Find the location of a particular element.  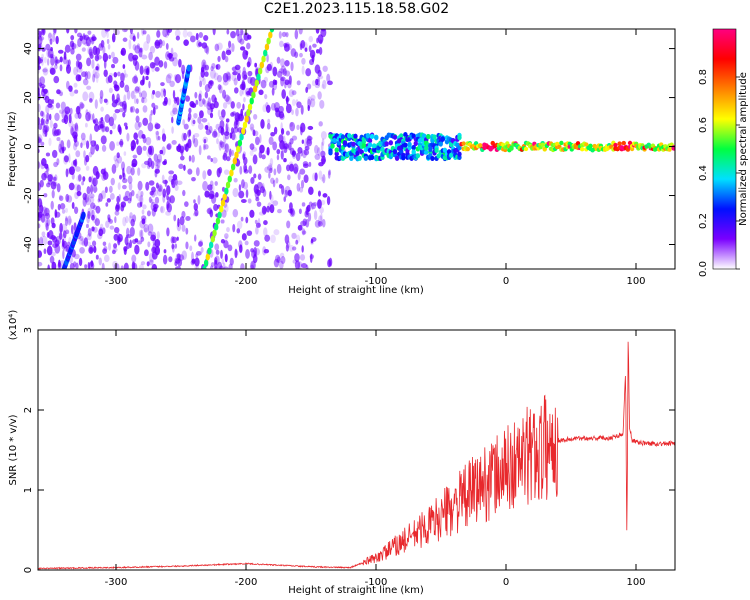

y-tick-label: 20 is located at coordinates (28, 97).